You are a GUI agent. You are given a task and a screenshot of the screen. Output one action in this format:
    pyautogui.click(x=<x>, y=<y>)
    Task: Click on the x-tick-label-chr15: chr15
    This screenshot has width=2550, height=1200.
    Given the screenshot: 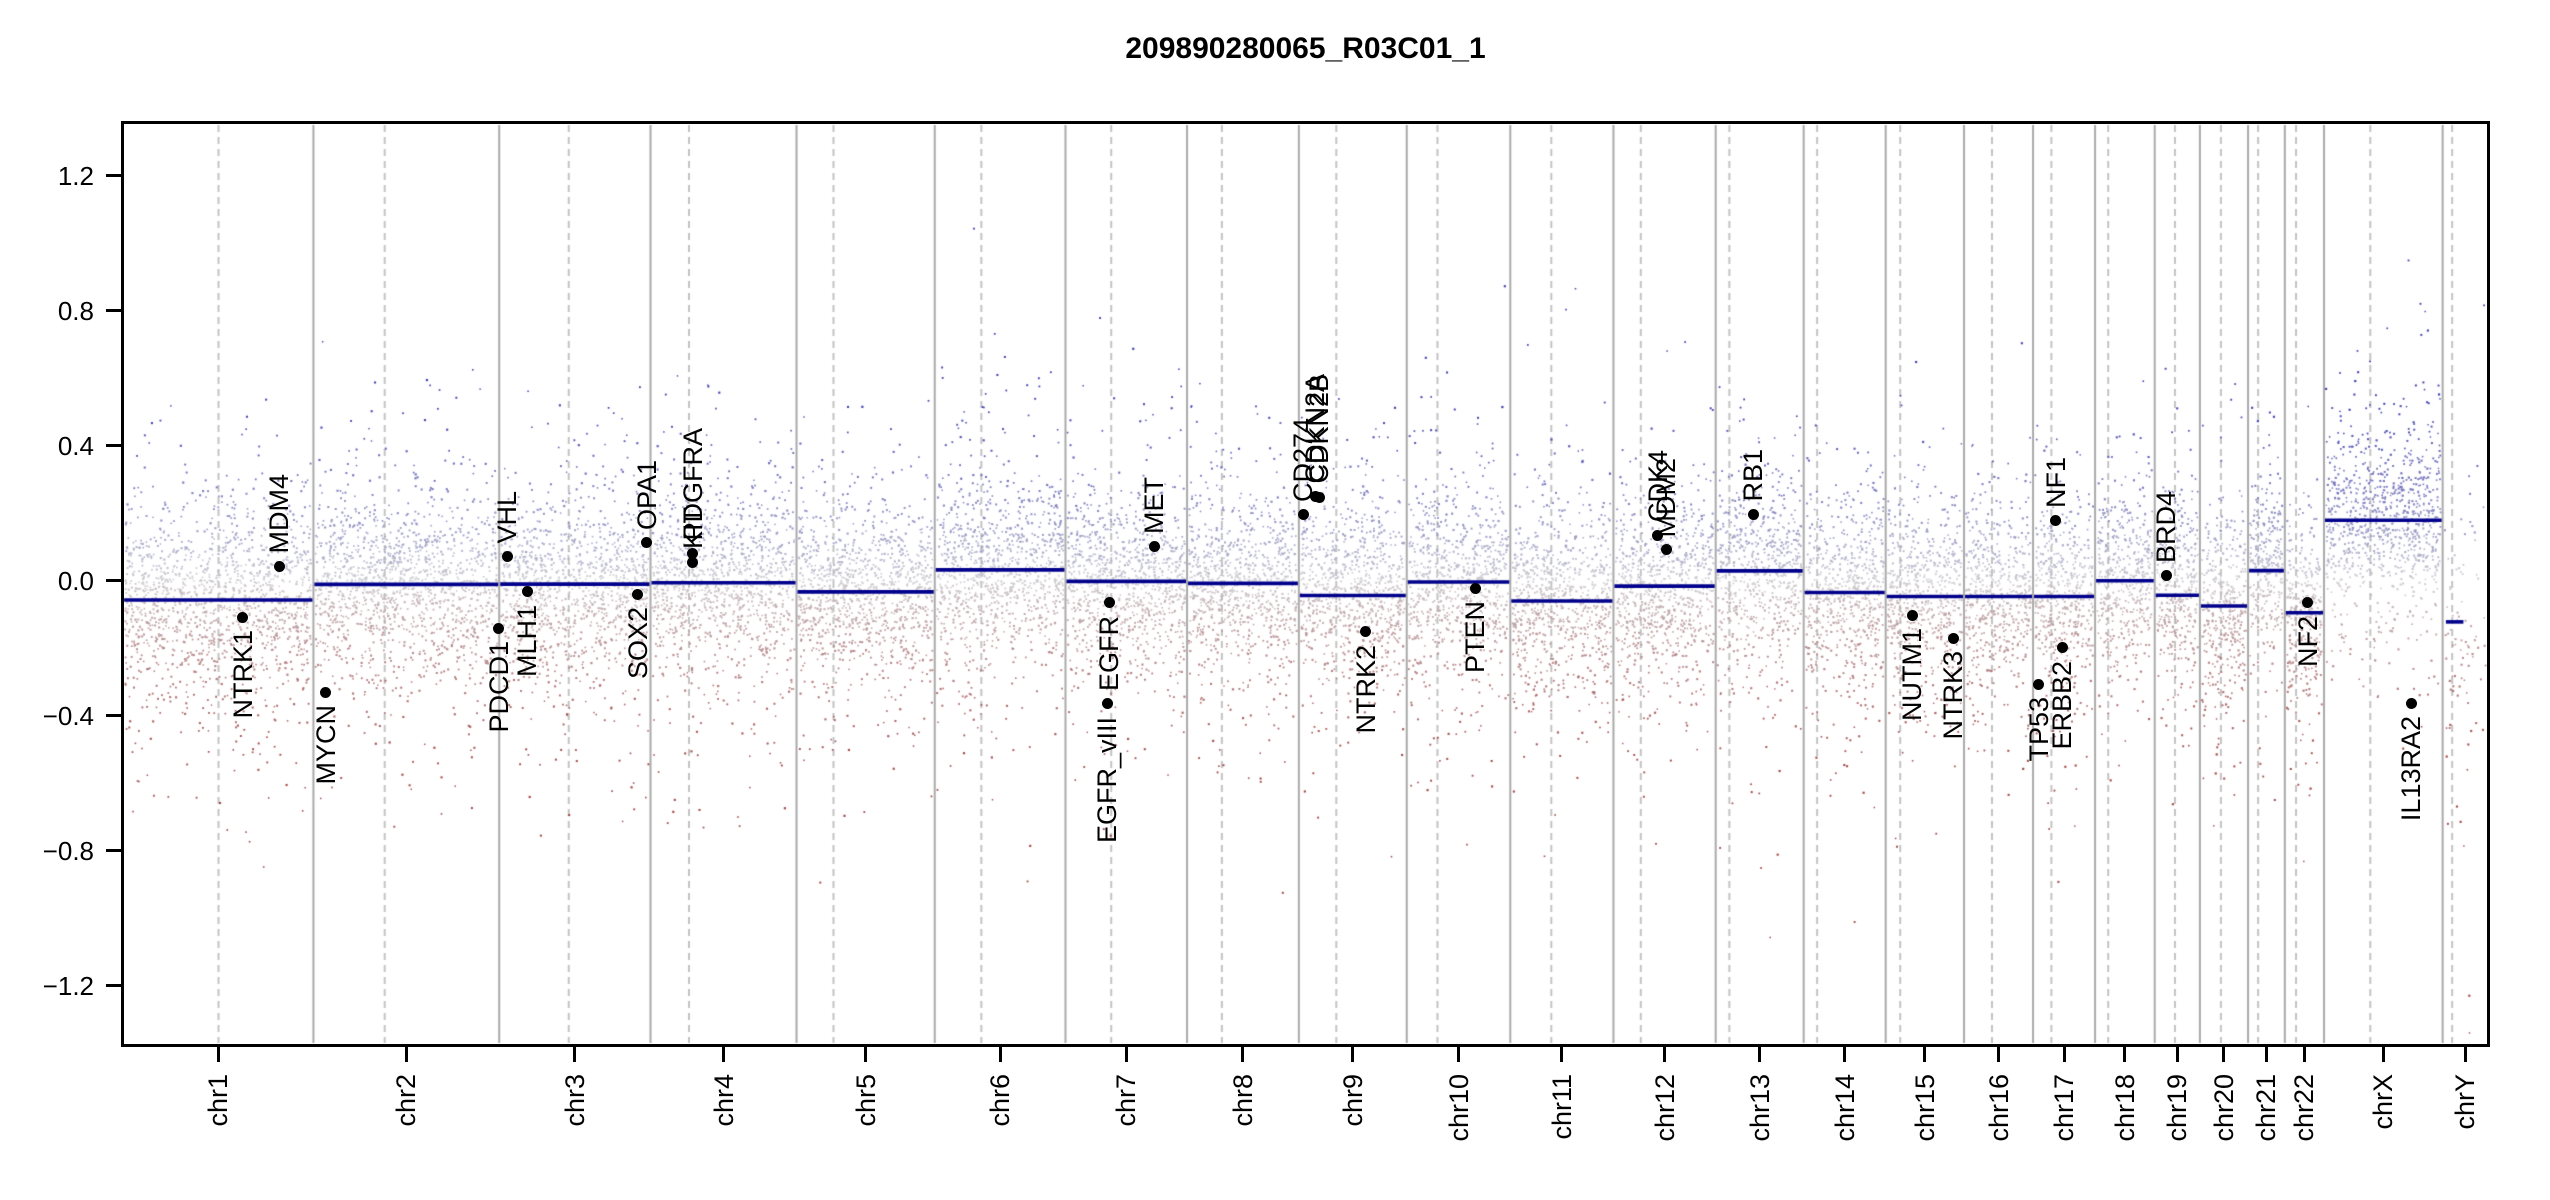 What is the action you would take?
    pyautogui.click(x=1924, y=1108)
    